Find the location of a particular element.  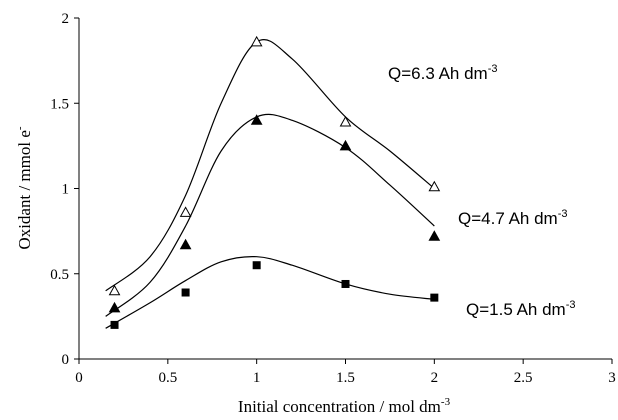

series-label-q63: Q=6.3 Ah dm-3 is located at coordinates (442, 73).